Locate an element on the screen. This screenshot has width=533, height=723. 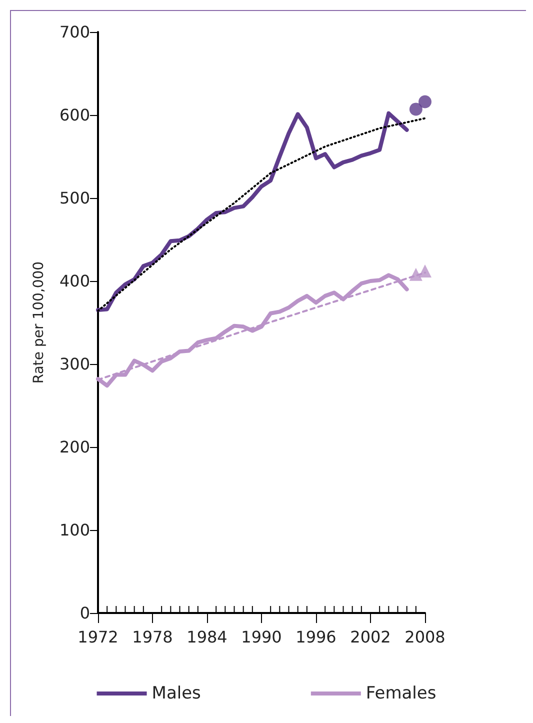
y-tick-label: 0 is located at coordinates (85, 613).